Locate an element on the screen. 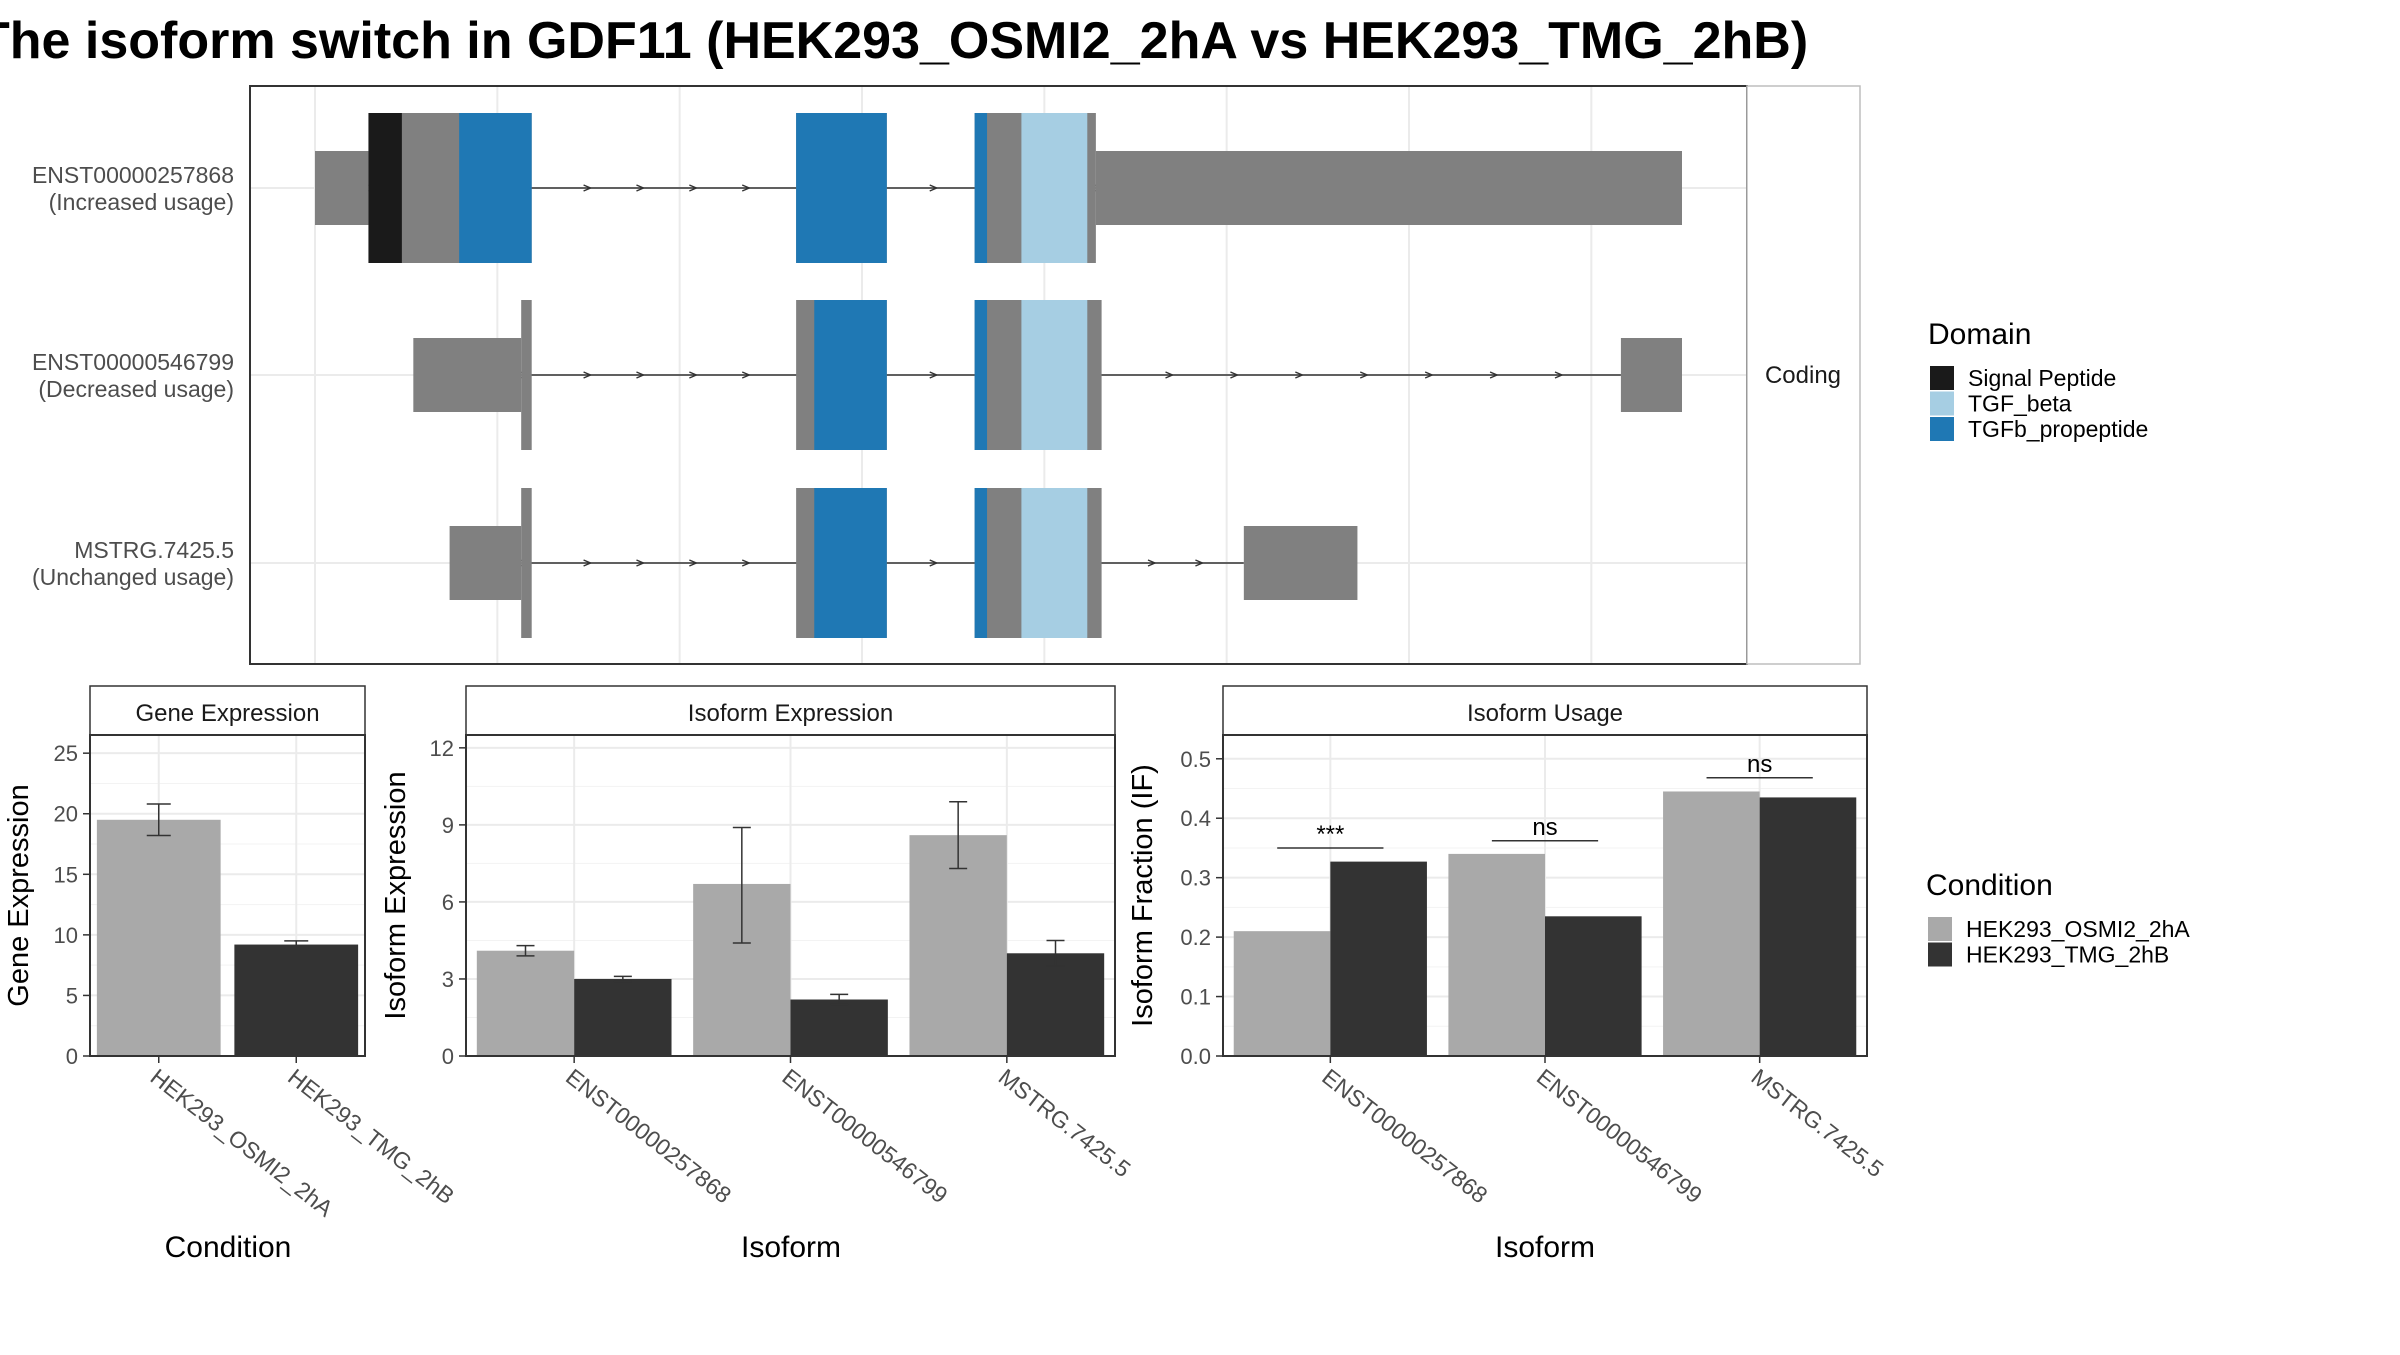 The image size is (2400, 1355). transcript-id-label: MSTRG.7425.5 is located at coordinates (154, 550).